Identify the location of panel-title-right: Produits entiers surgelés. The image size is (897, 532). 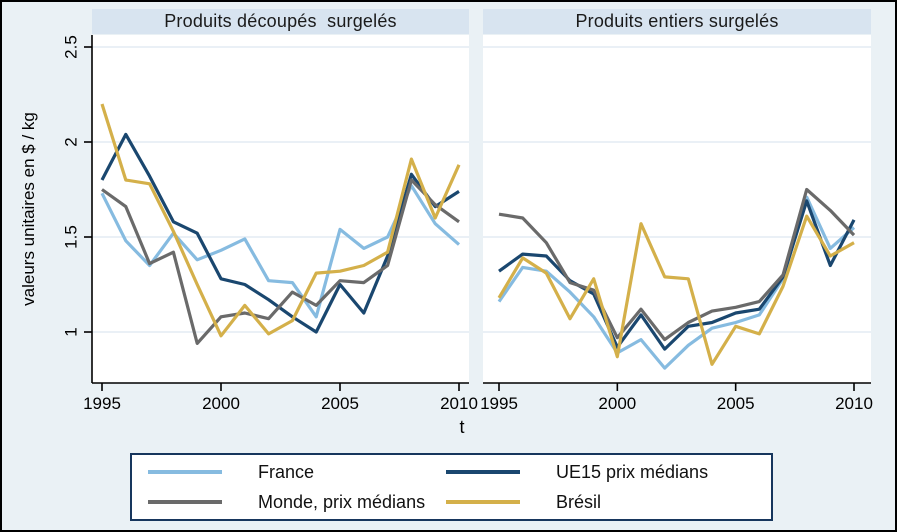
(677, 21).